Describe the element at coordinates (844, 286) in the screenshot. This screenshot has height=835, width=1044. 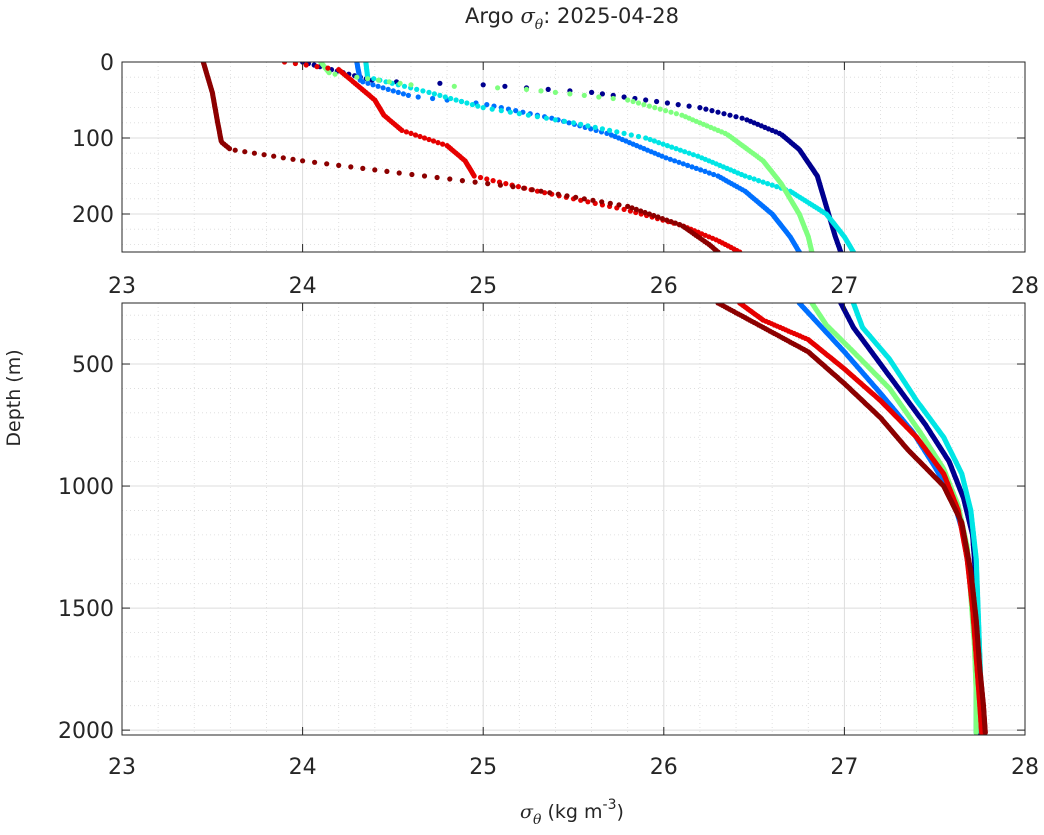
I see `x-tick-label: 27` at that location.